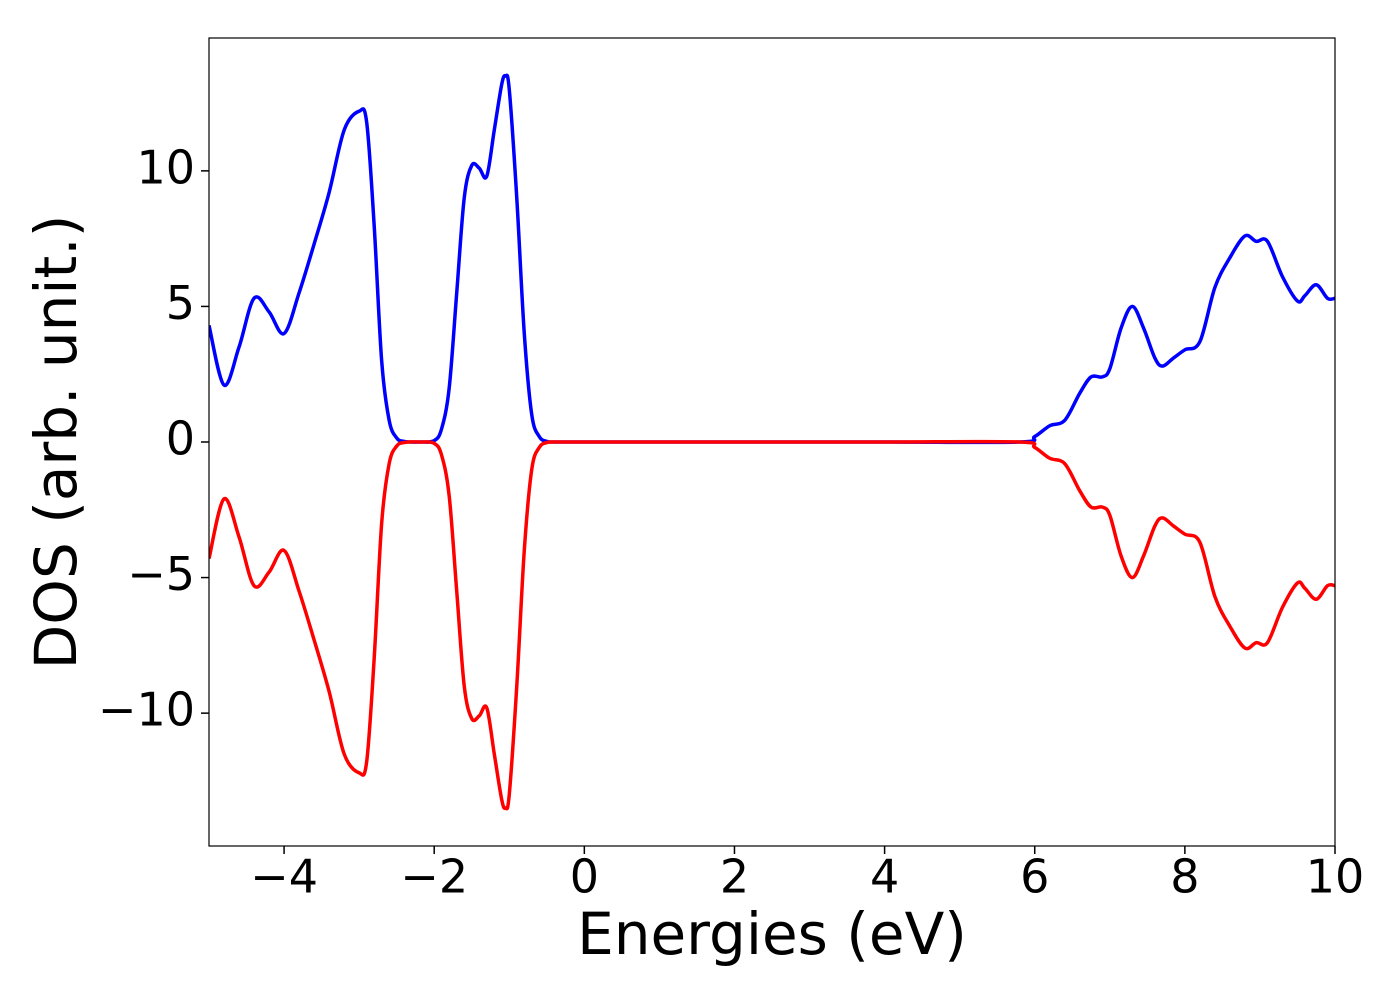  Describe the element at coordinates (1034, 877) in the screenshot. I see `x-tick-label: 6` at that location.